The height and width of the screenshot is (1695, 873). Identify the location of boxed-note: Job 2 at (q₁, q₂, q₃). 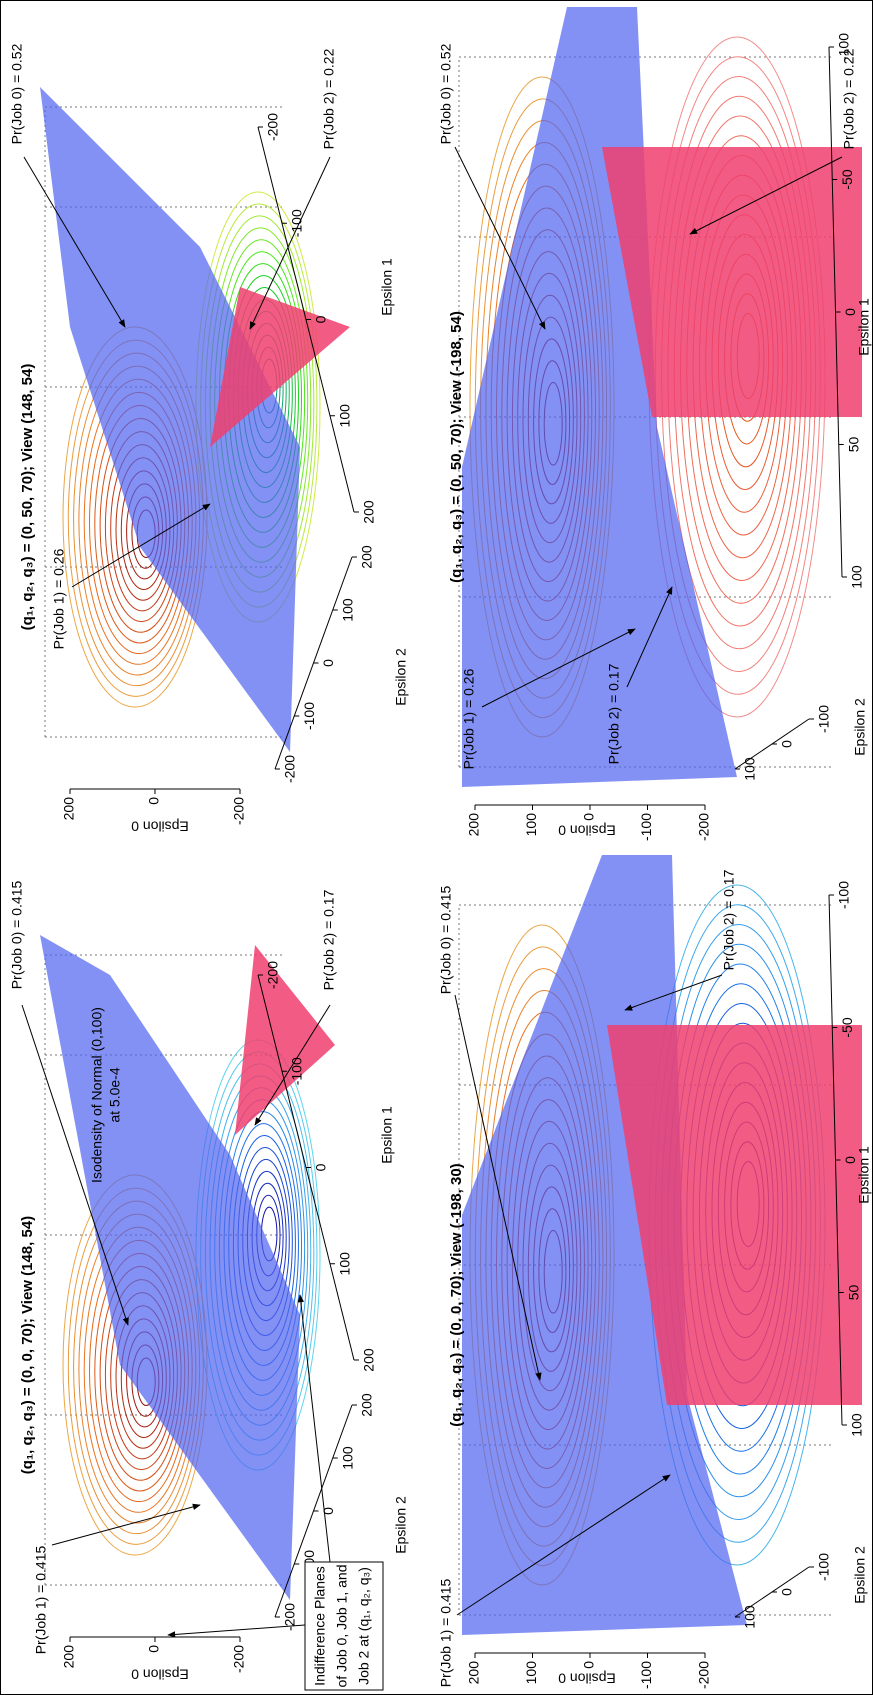
(364, 1626).